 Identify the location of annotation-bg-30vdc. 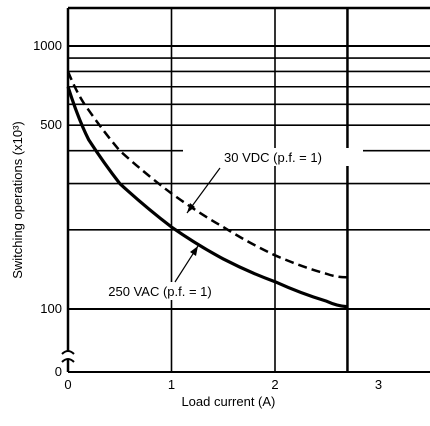
(273, 157).